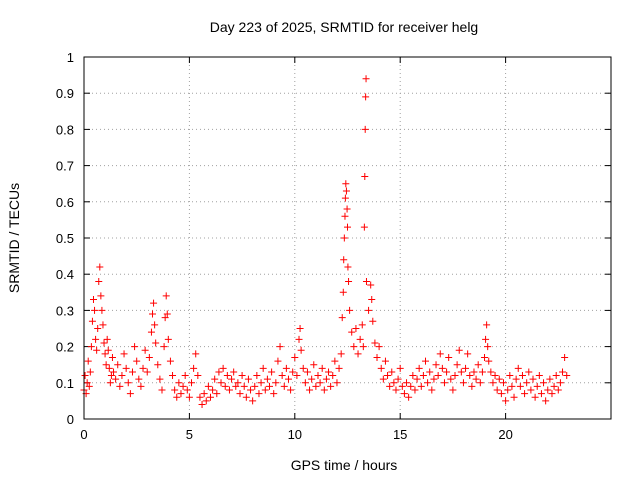  I want to click on x-axis-label: GPS time / hours, so click(344, 465).